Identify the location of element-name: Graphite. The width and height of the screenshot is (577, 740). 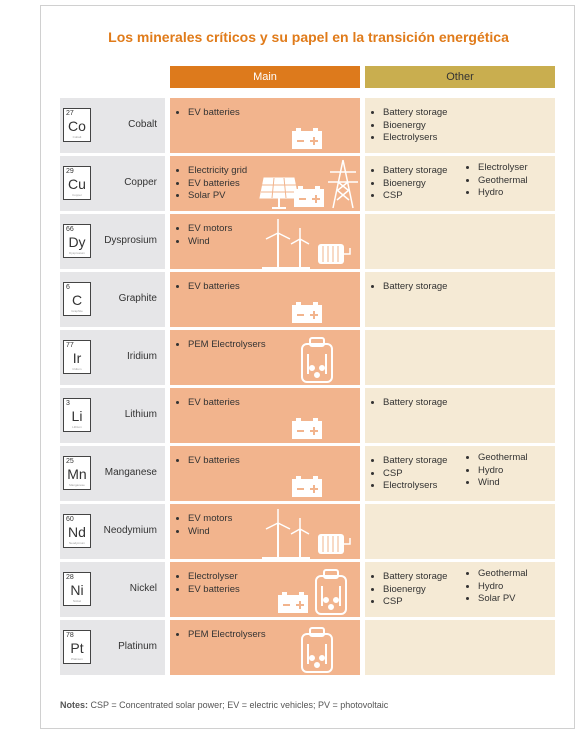
(137, 298).